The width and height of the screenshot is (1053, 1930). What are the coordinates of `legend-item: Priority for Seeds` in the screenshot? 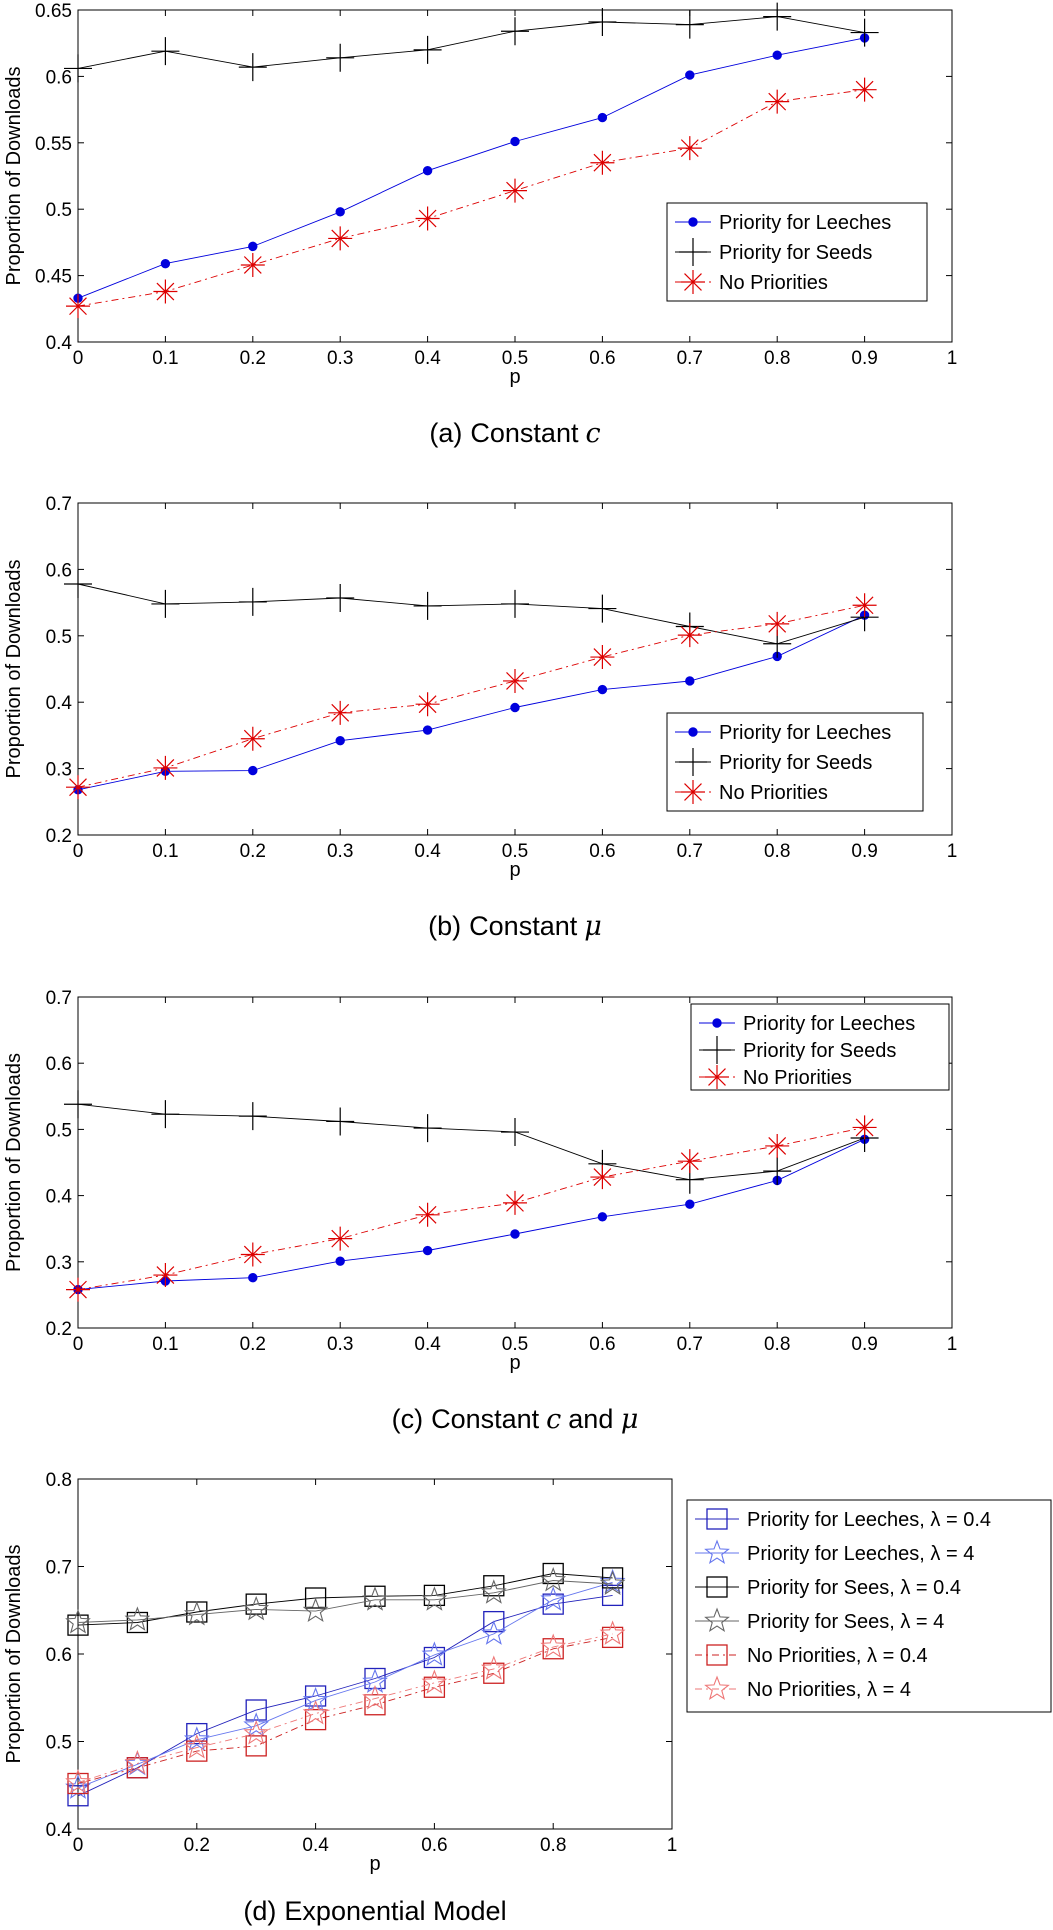 It's located at (773, 252).